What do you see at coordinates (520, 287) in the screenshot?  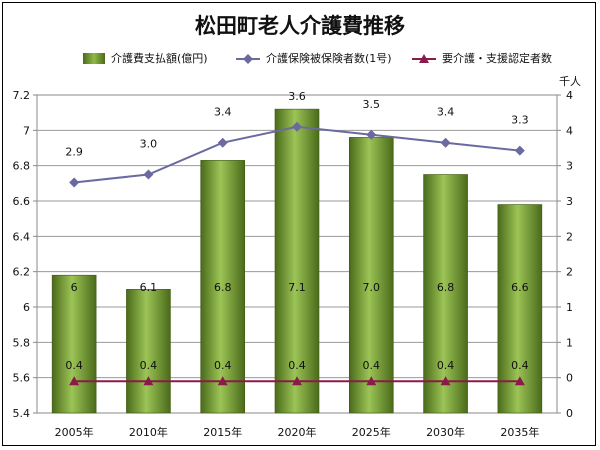 I see `bar-data-label: 6.6` at bounding box center [520, 287].